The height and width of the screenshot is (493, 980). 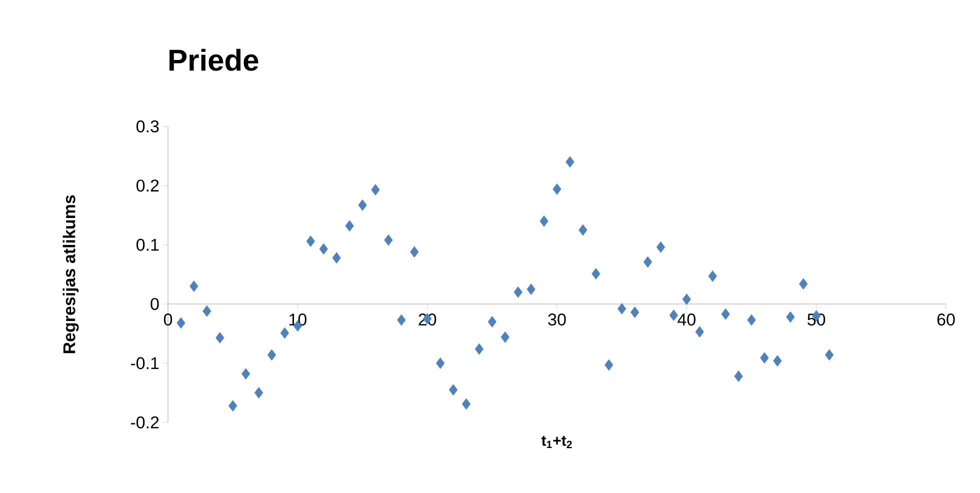 What do you see at coordinates (147, 244) in the screenshot?
I see `y-tick-label: 0.1` at bounding box center [147, 244].